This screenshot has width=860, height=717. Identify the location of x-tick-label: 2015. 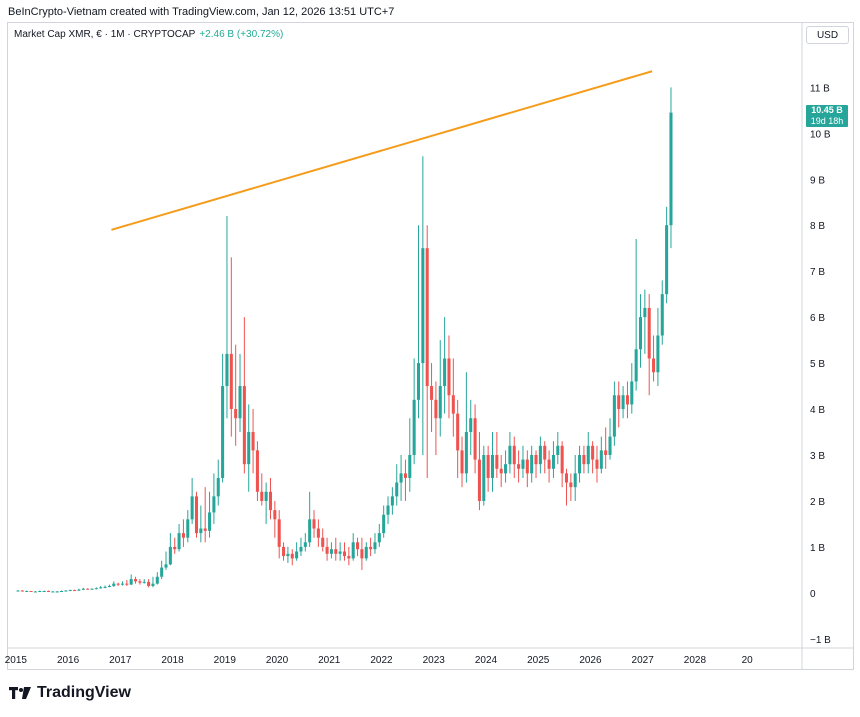
(16, 660).